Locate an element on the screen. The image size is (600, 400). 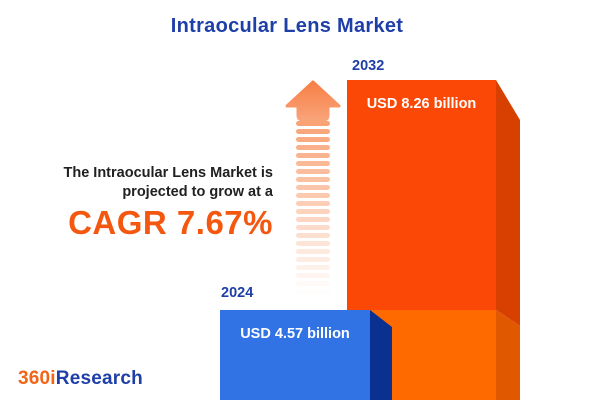
cagr-text: CAGR 7.67% is located at coordinates (170, 222).